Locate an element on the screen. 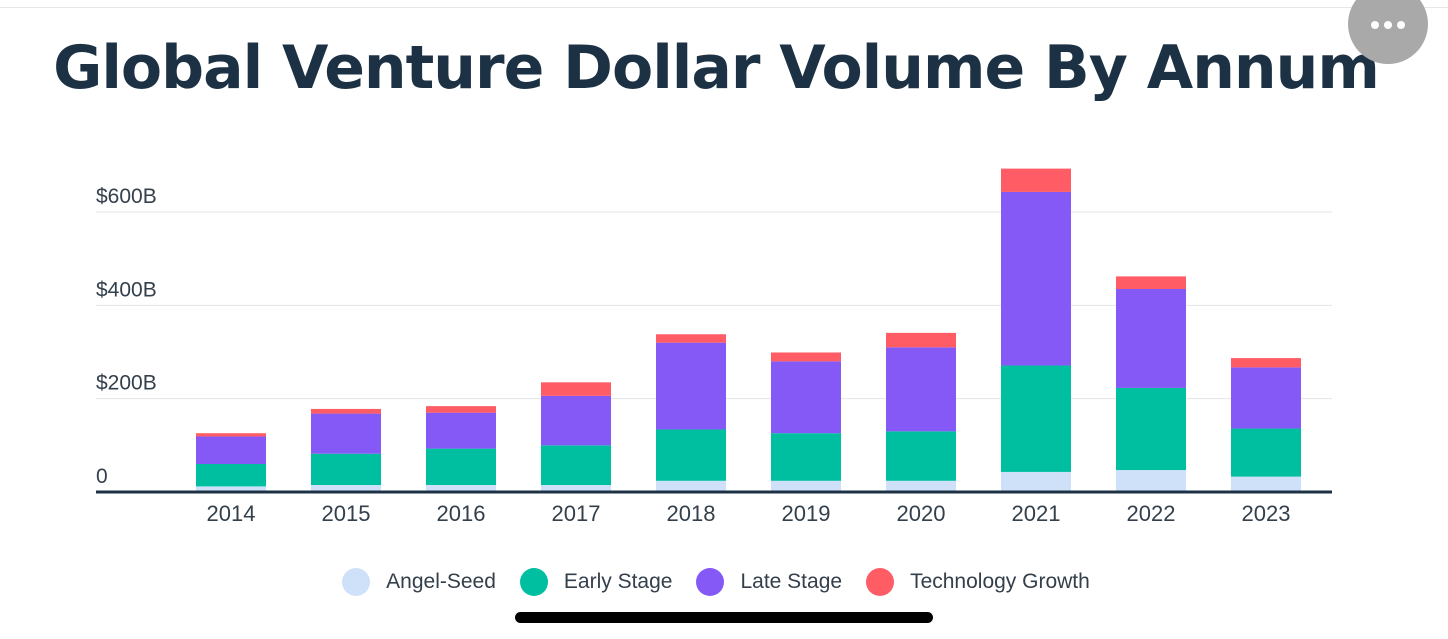 This screenshot has height=639, width=1448. legend-item-technology-growth: Technology Growth is located at coordinates (978, 582).